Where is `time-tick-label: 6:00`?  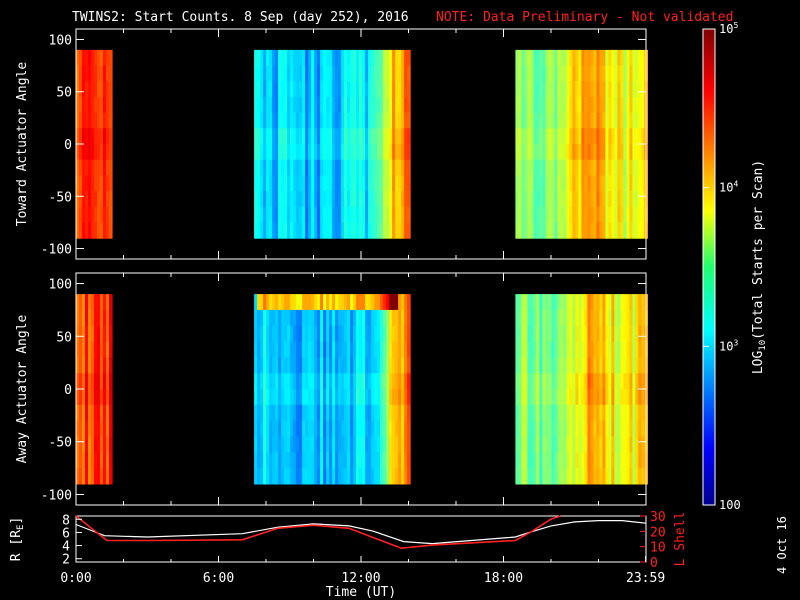 time-tick-label: 6:00 is located at coordinates (218, 578).